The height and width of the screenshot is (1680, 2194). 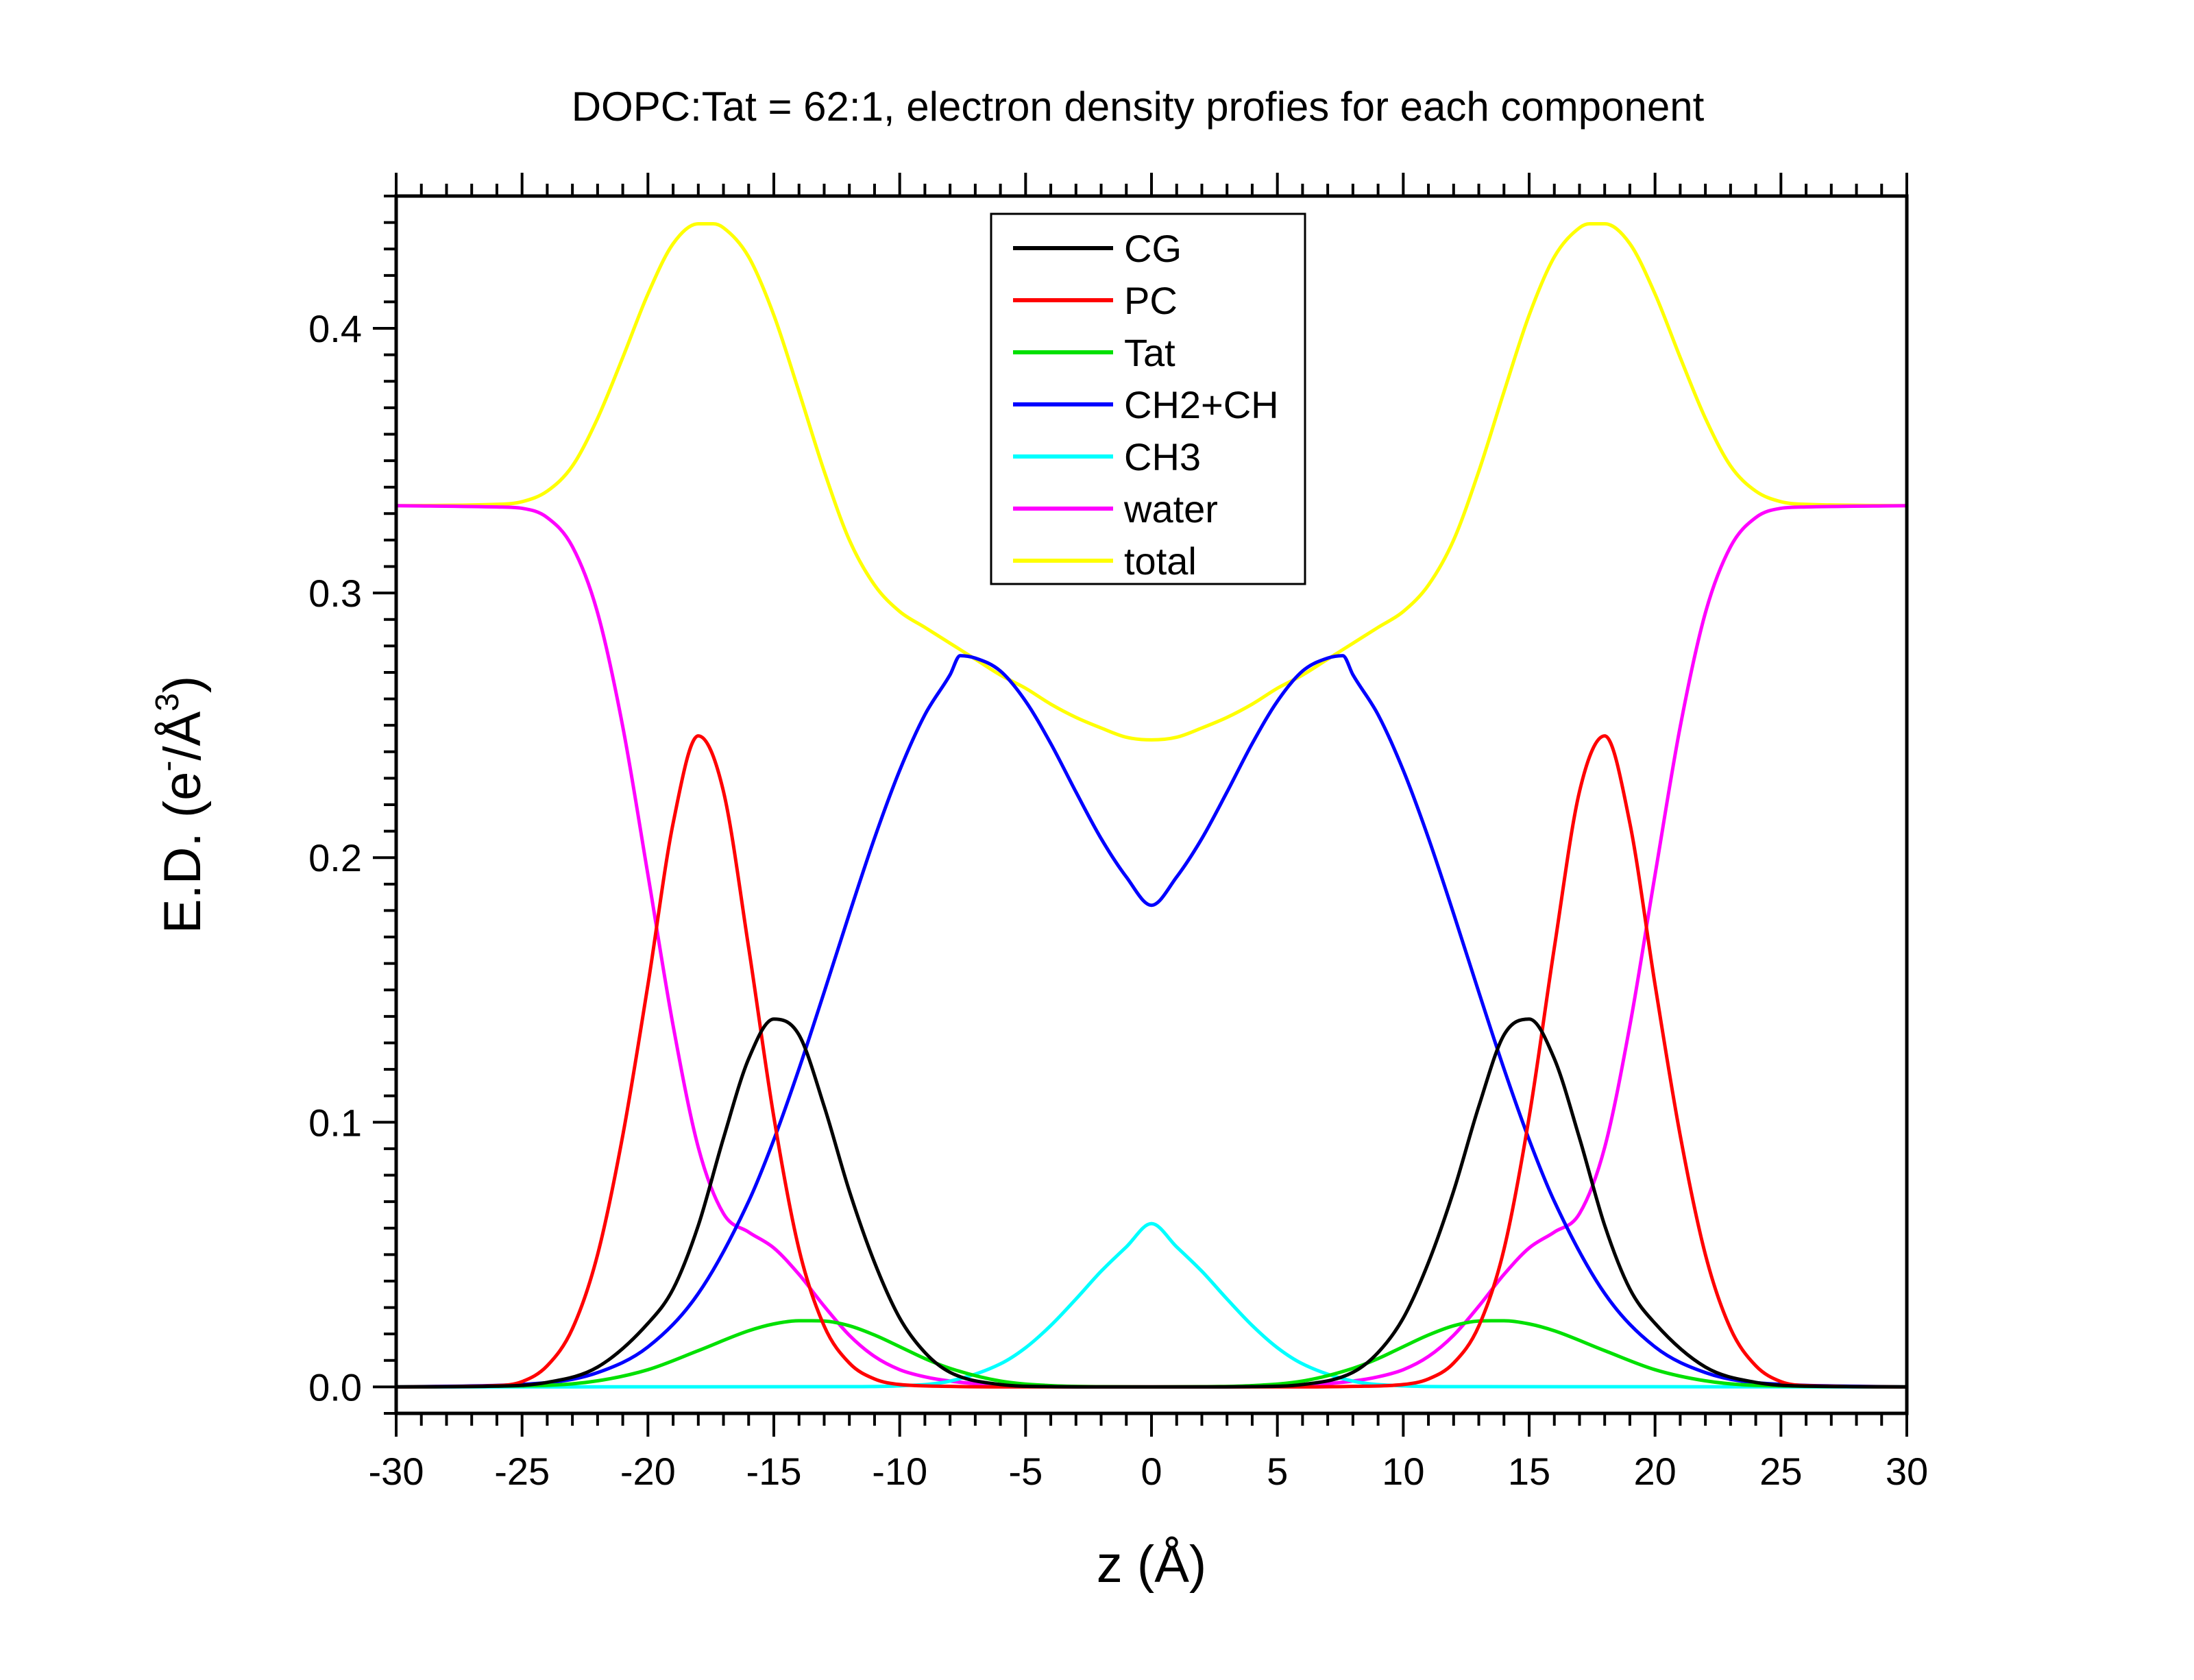 I want to click on y-axis-label-suffix: ), so click(x=183, y=684).